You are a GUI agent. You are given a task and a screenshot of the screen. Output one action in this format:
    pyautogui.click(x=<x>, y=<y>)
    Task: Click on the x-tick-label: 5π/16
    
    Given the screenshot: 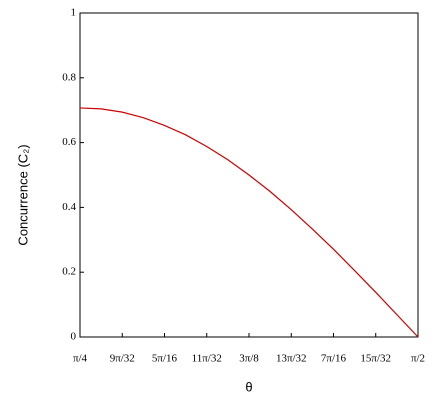 What is the action you would take?
    pyautogui.click(x=165, y=359)
    